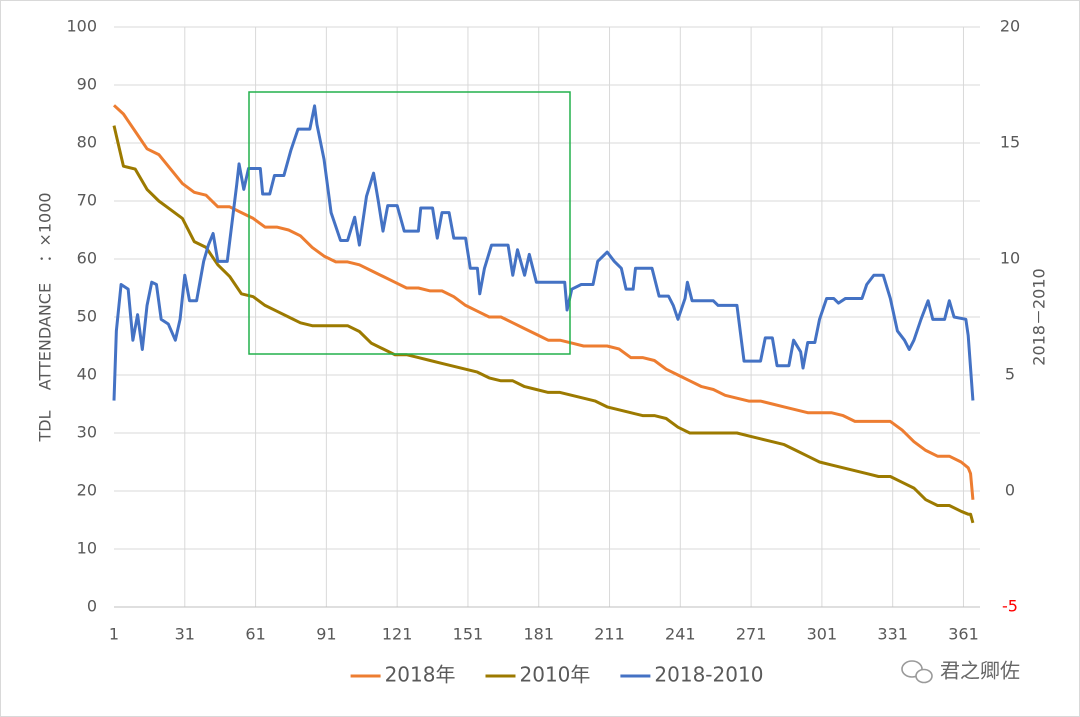 The width and height of the screenshot is (1080, 717). I want to click on x-tick-label: 211, so click(609, 634).